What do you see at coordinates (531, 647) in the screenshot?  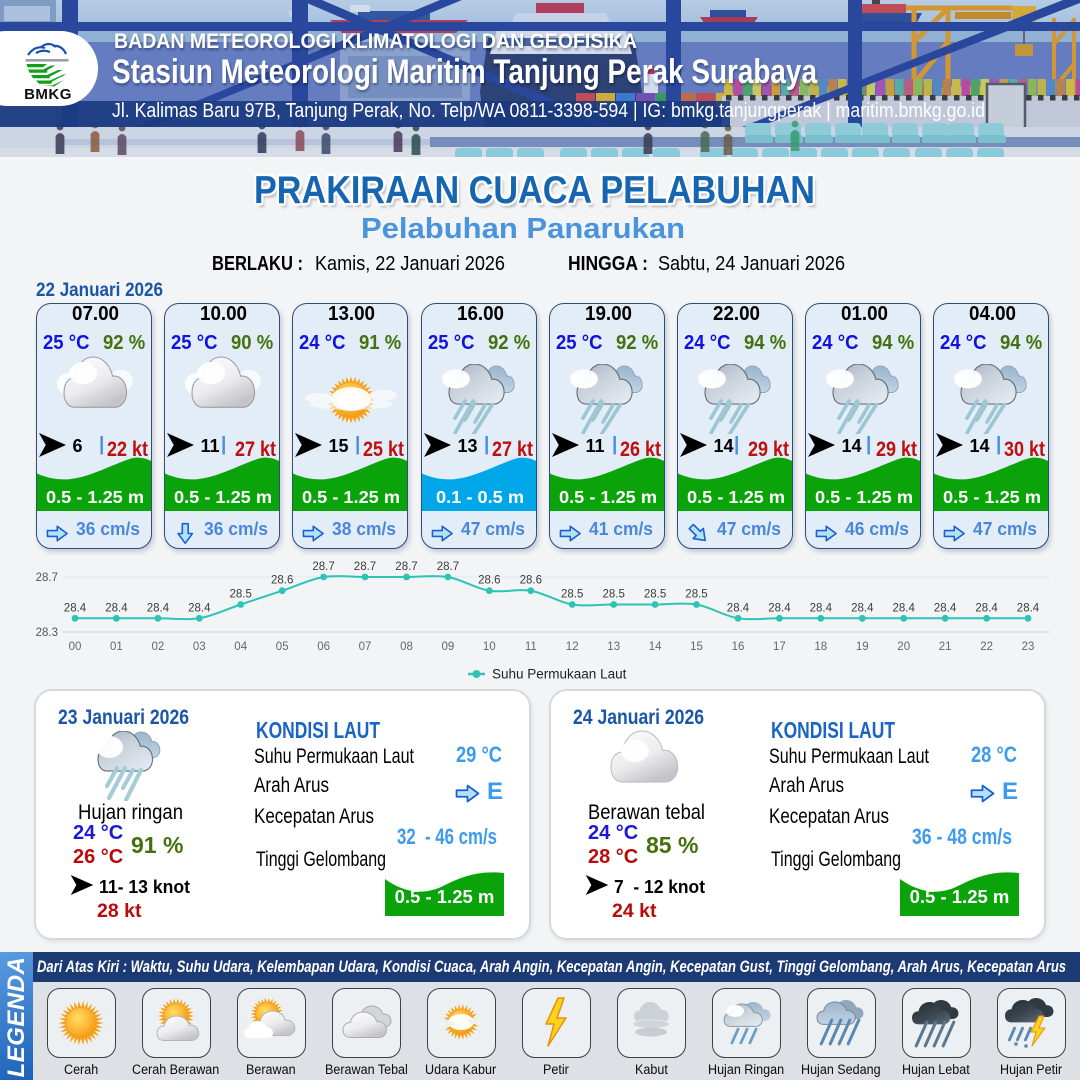 I see `svg-text: 11` at bounding box center [531, 647].